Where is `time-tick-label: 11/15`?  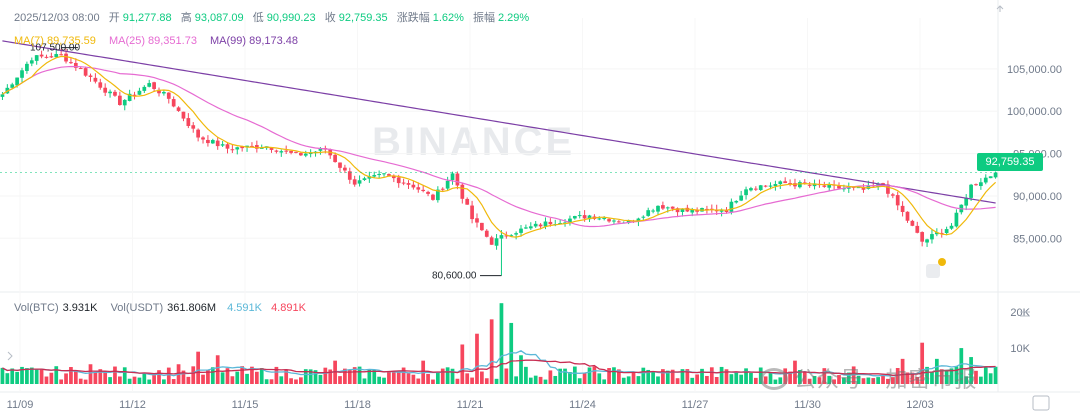
time-tick-label: 11/15 is located at coordinates (245, 405).